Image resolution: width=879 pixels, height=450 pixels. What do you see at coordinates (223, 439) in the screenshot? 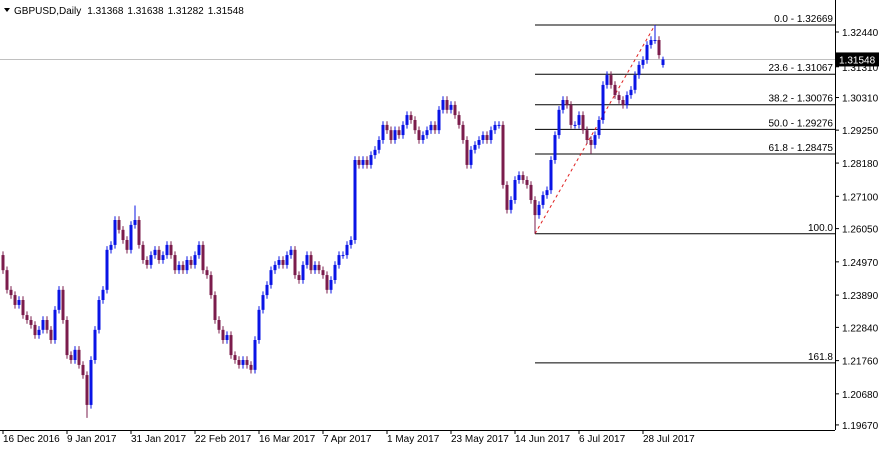
I see `x-tick-label: 22 Feb 2017` at bounding box center [223, 439].